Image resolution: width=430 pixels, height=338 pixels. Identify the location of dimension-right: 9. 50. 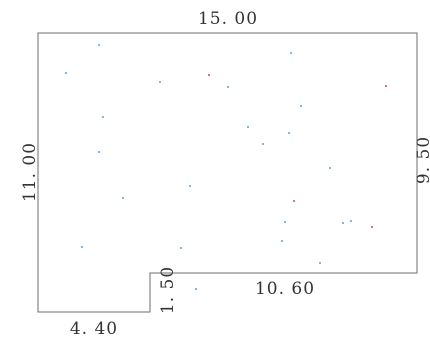
(422, 160).